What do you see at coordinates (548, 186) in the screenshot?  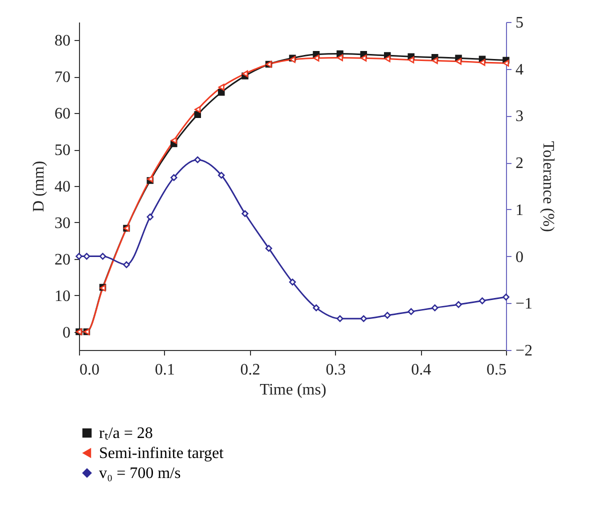 I see `y2-axis-title: Tolerance (%)` at bounding box center [548, 186].